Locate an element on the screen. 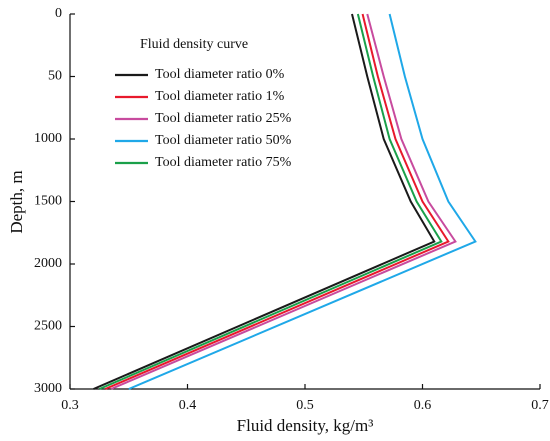 The height and width of the screenshot is (441, 550). x-tick-label: 0.4 is located at coordinates (188, 405).